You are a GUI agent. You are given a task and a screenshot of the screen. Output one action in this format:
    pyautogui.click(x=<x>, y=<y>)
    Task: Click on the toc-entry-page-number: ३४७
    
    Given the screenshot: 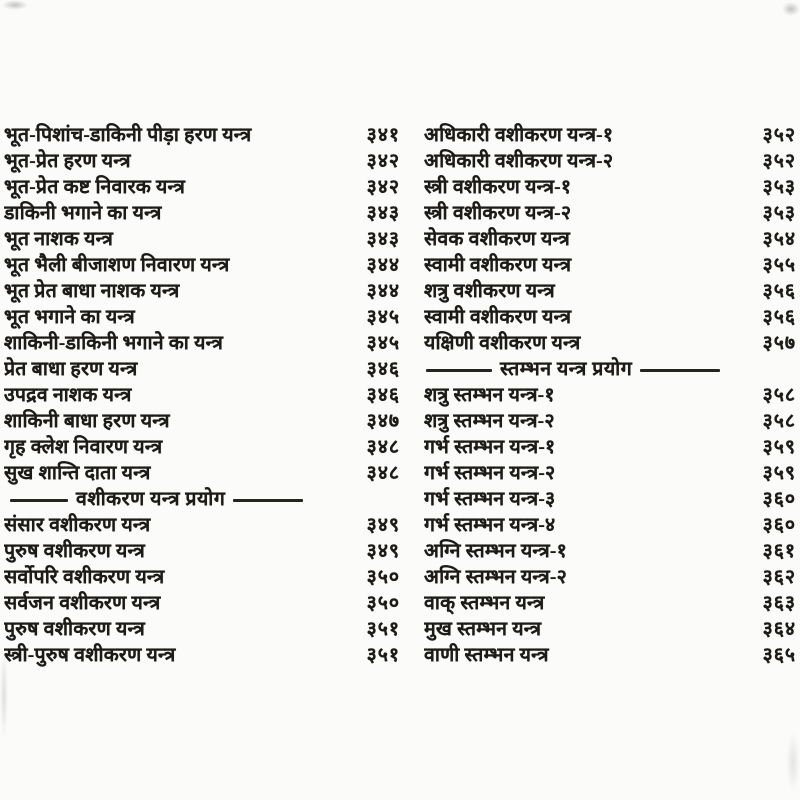 What is the action you would take?
    pyautogui.click(x=383, y=421)
    